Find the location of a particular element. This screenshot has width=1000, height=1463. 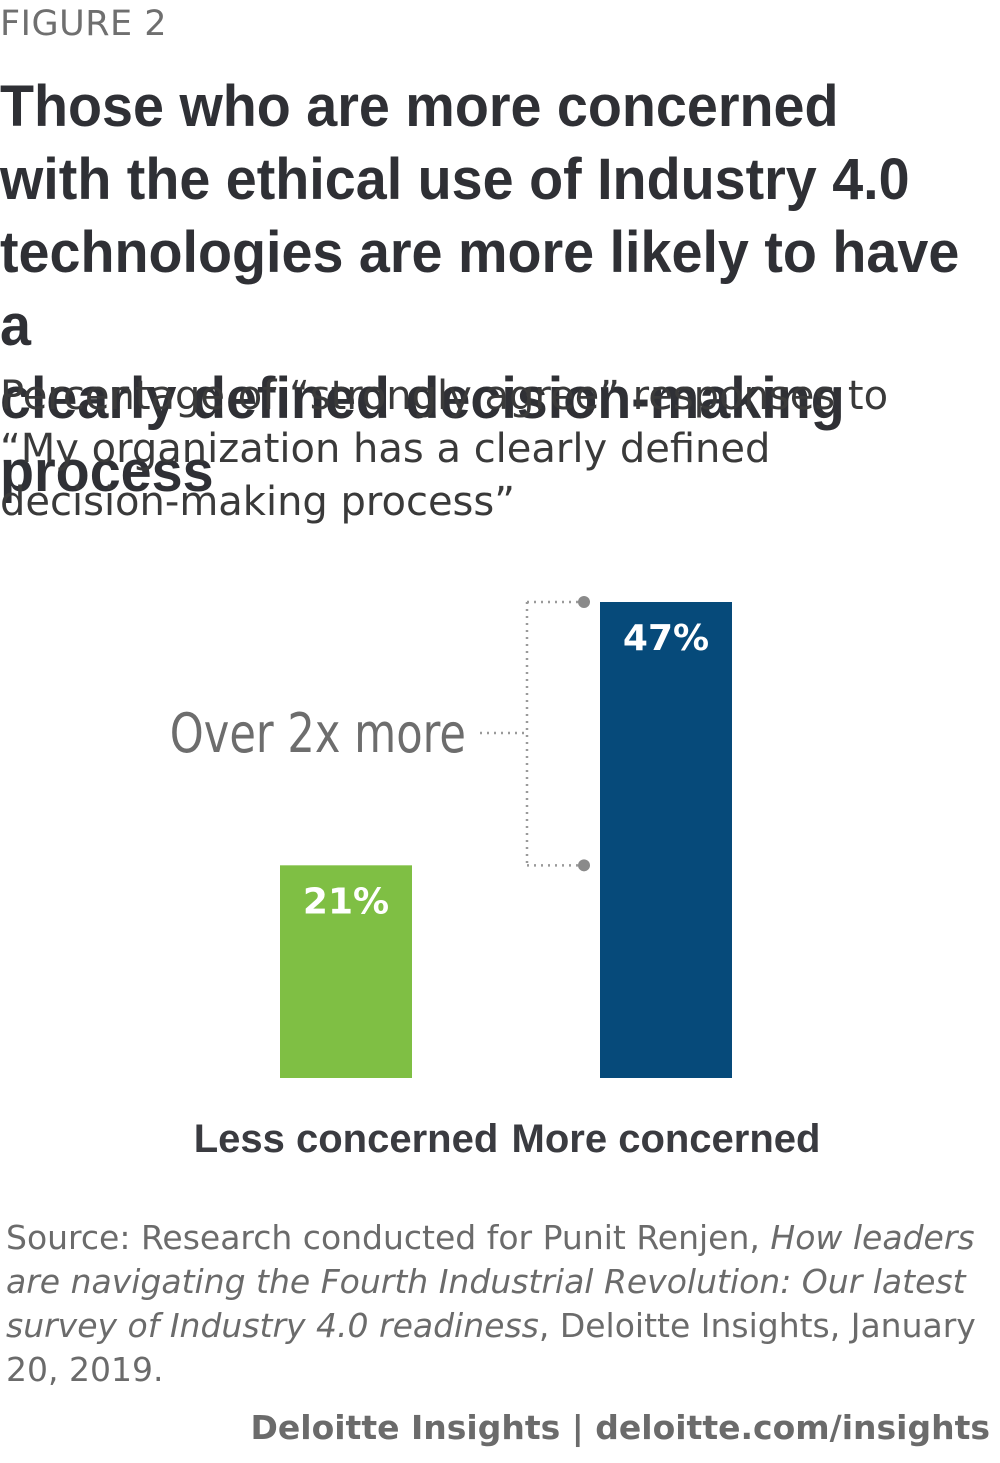

bracket-dot-bottom is located at coordinates (584, 865).